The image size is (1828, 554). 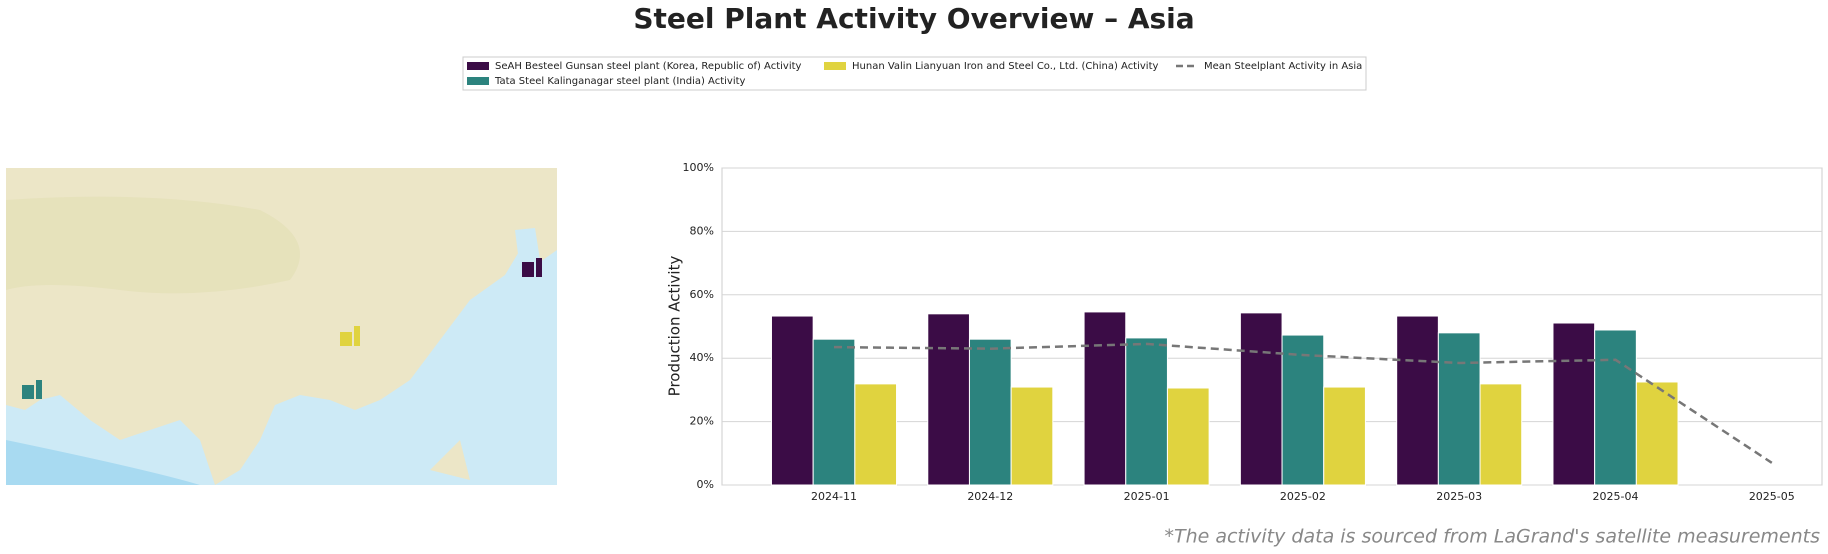 What do you see at coordinates (702, 357) in the screenshot?
I see `y-tick-label: 40%` at bounding box center [702, 357].